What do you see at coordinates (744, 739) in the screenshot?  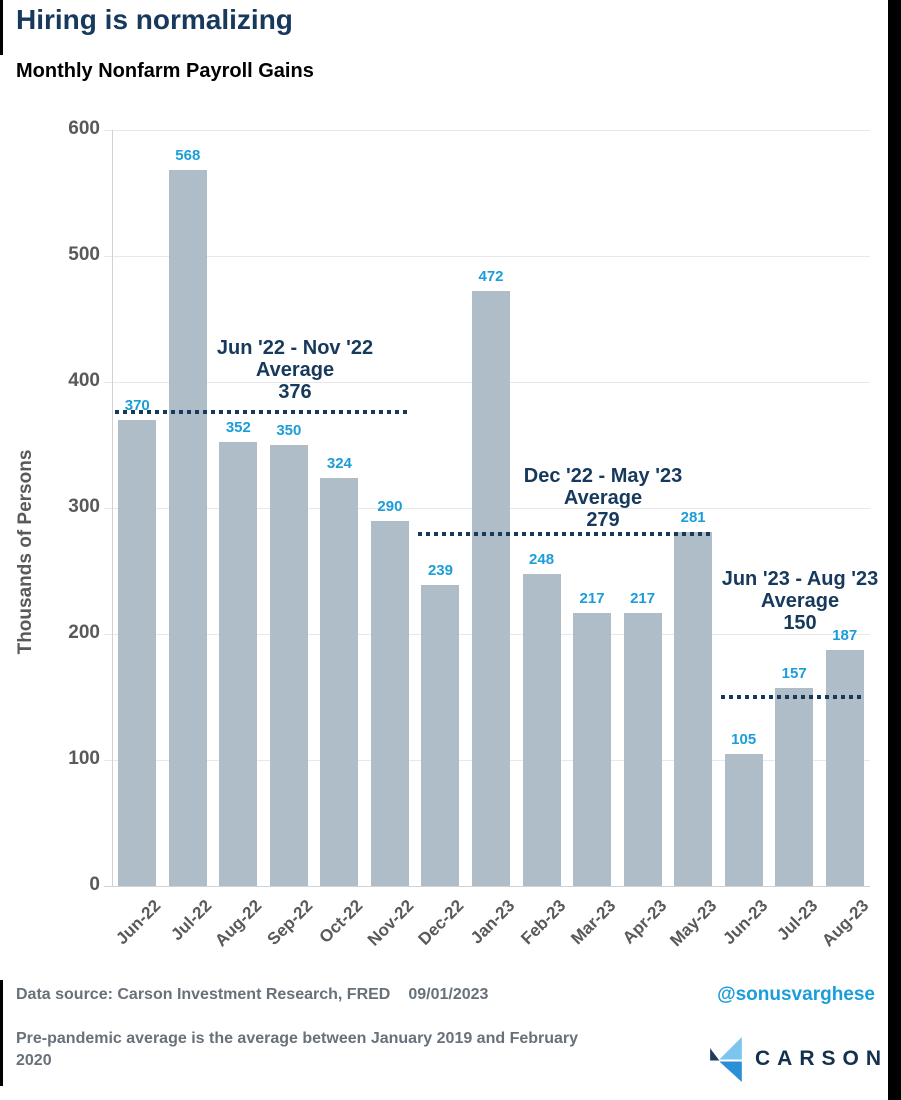 I see `bar-value-label: 105` at bounding box center [744, 739].